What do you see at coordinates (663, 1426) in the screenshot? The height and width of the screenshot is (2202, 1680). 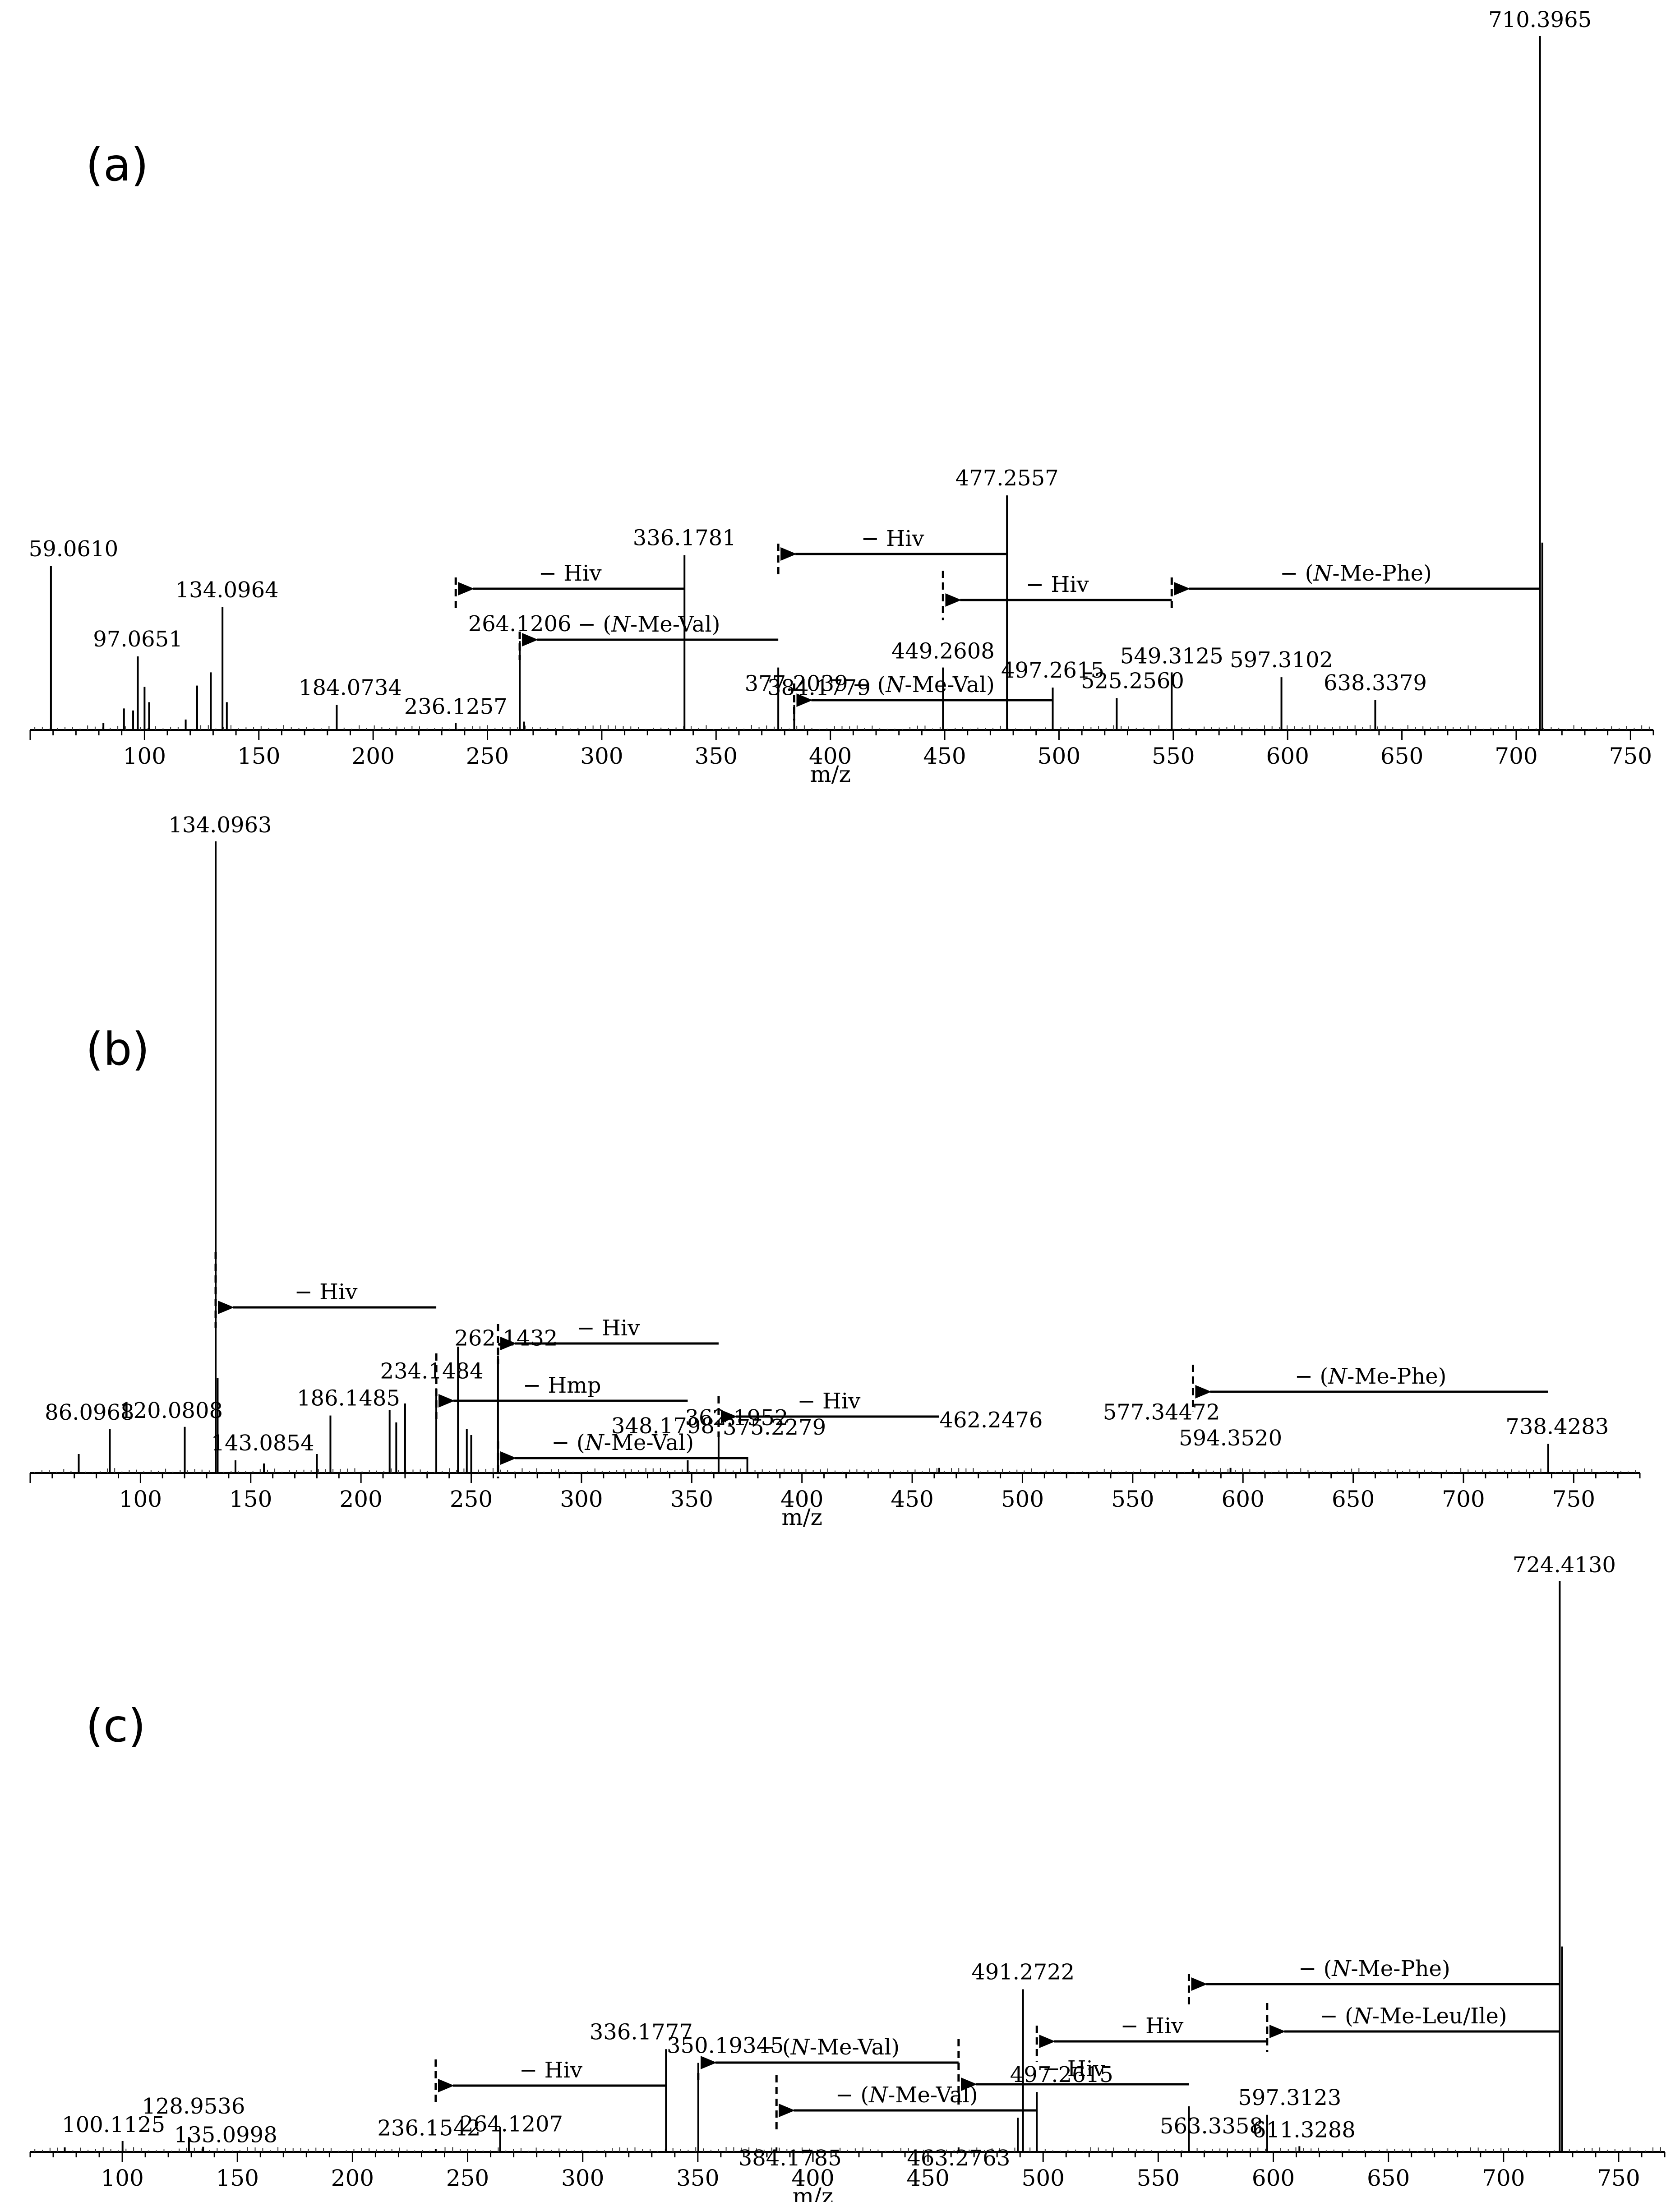 I see `peak-label: 348.1798` at bounding box center [663, 1426].